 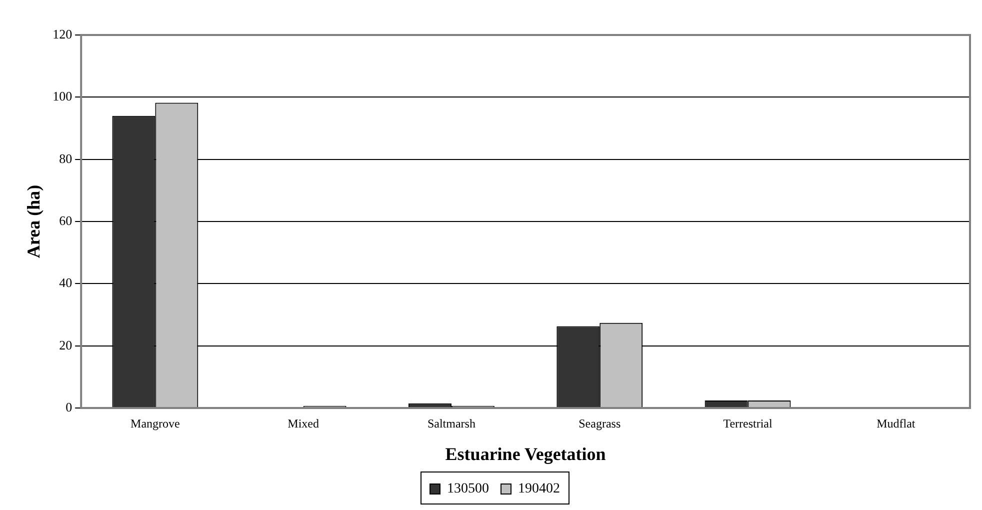 I want to click on x-tick-label: Mangrove, so click(x=155, y=423).